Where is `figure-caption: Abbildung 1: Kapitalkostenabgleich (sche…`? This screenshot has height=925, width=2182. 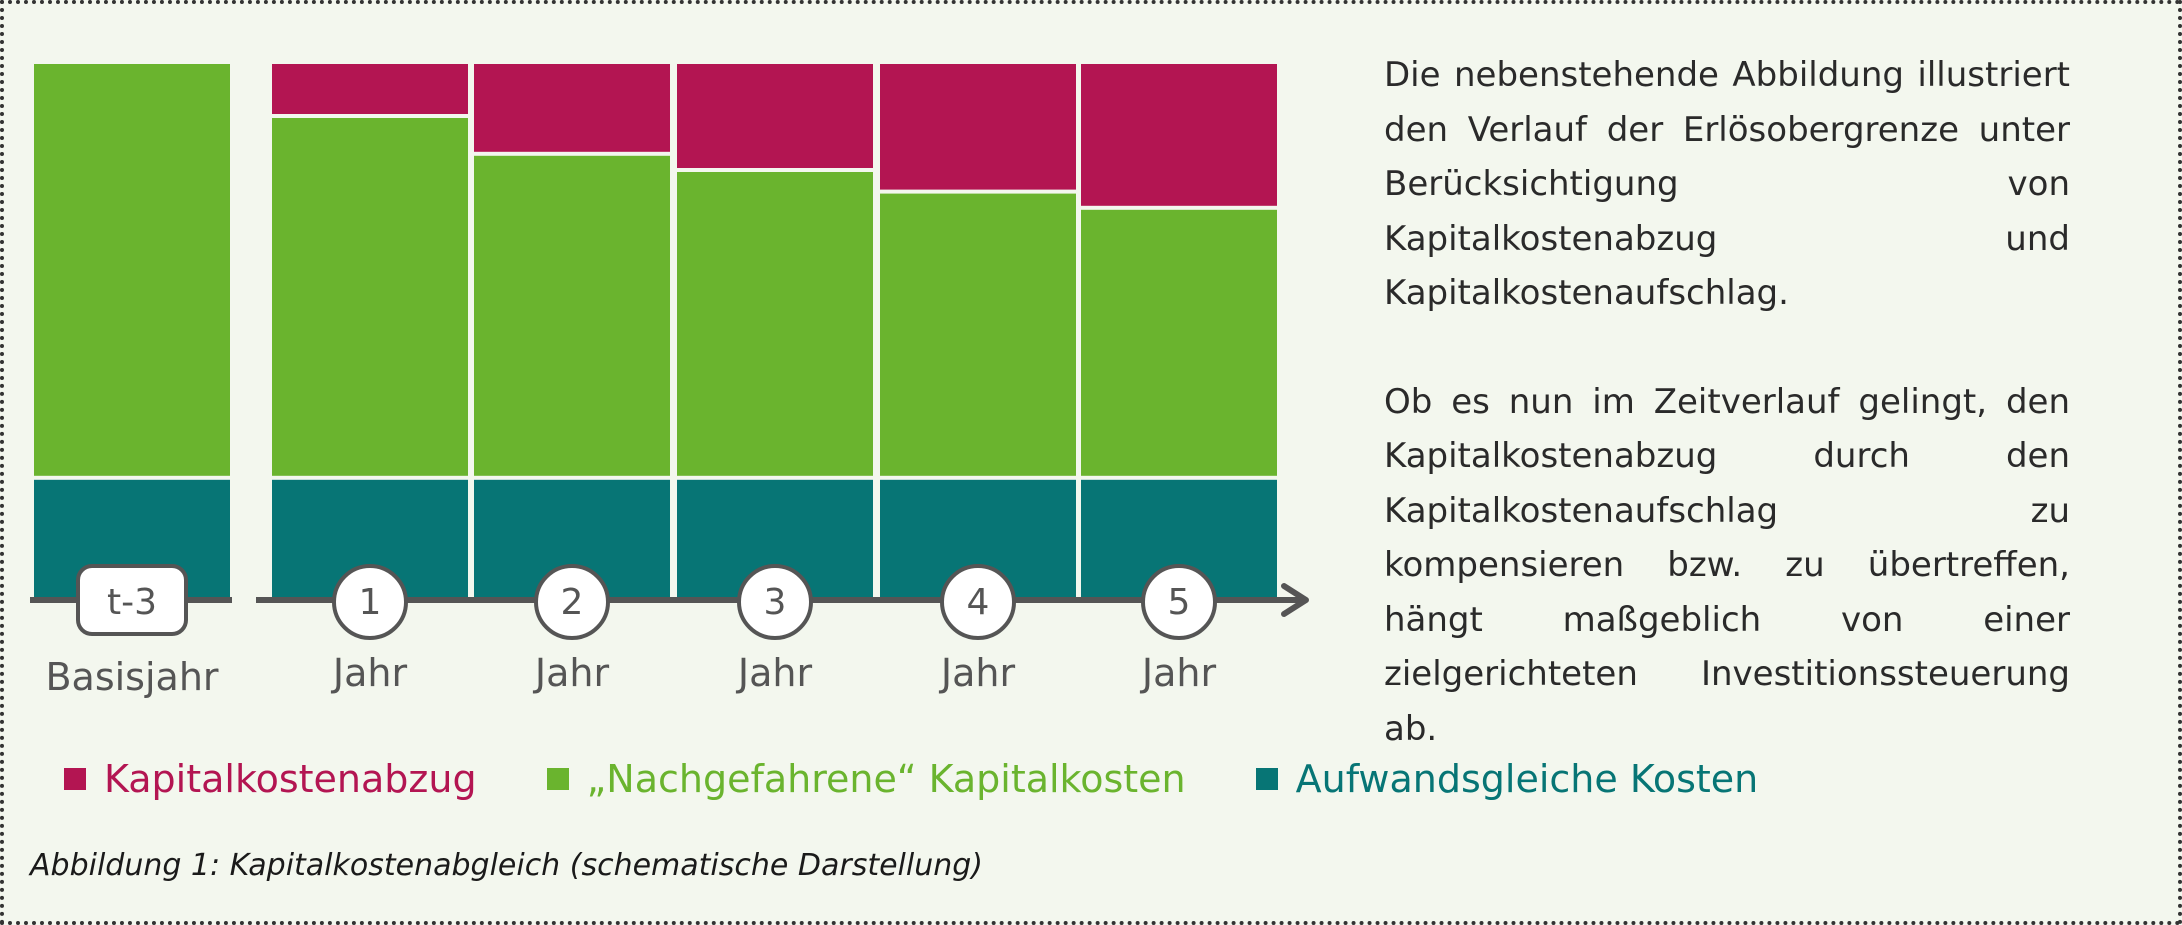 figure-caption: Abbildung 1: Kapitalkostenabgleich (sche… is located at coordinates (506, 865).